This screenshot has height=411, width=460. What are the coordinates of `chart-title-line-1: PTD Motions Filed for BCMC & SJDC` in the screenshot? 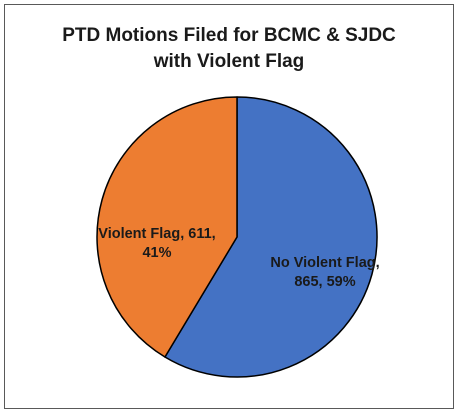 It's located at (229, 35).